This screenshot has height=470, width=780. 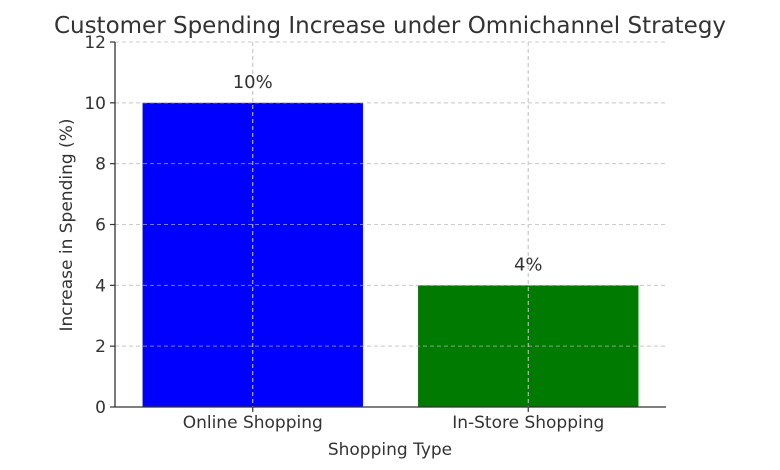 What do you see at coordinates (100, 408) in the screenshot?
I see `y-tick-label: 0` at bounding box center [100, 408].